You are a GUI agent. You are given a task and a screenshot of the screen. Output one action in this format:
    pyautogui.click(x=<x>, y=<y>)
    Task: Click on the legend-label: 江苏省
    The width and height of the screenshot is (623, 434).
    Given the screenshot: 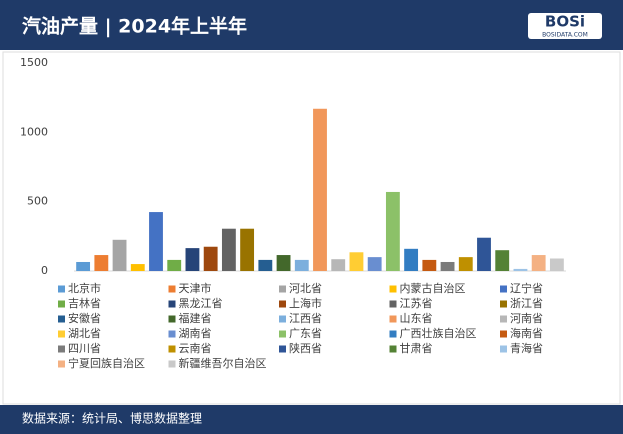 What is the action you would take?
    pyautogui.click(x=416, y=303)
    